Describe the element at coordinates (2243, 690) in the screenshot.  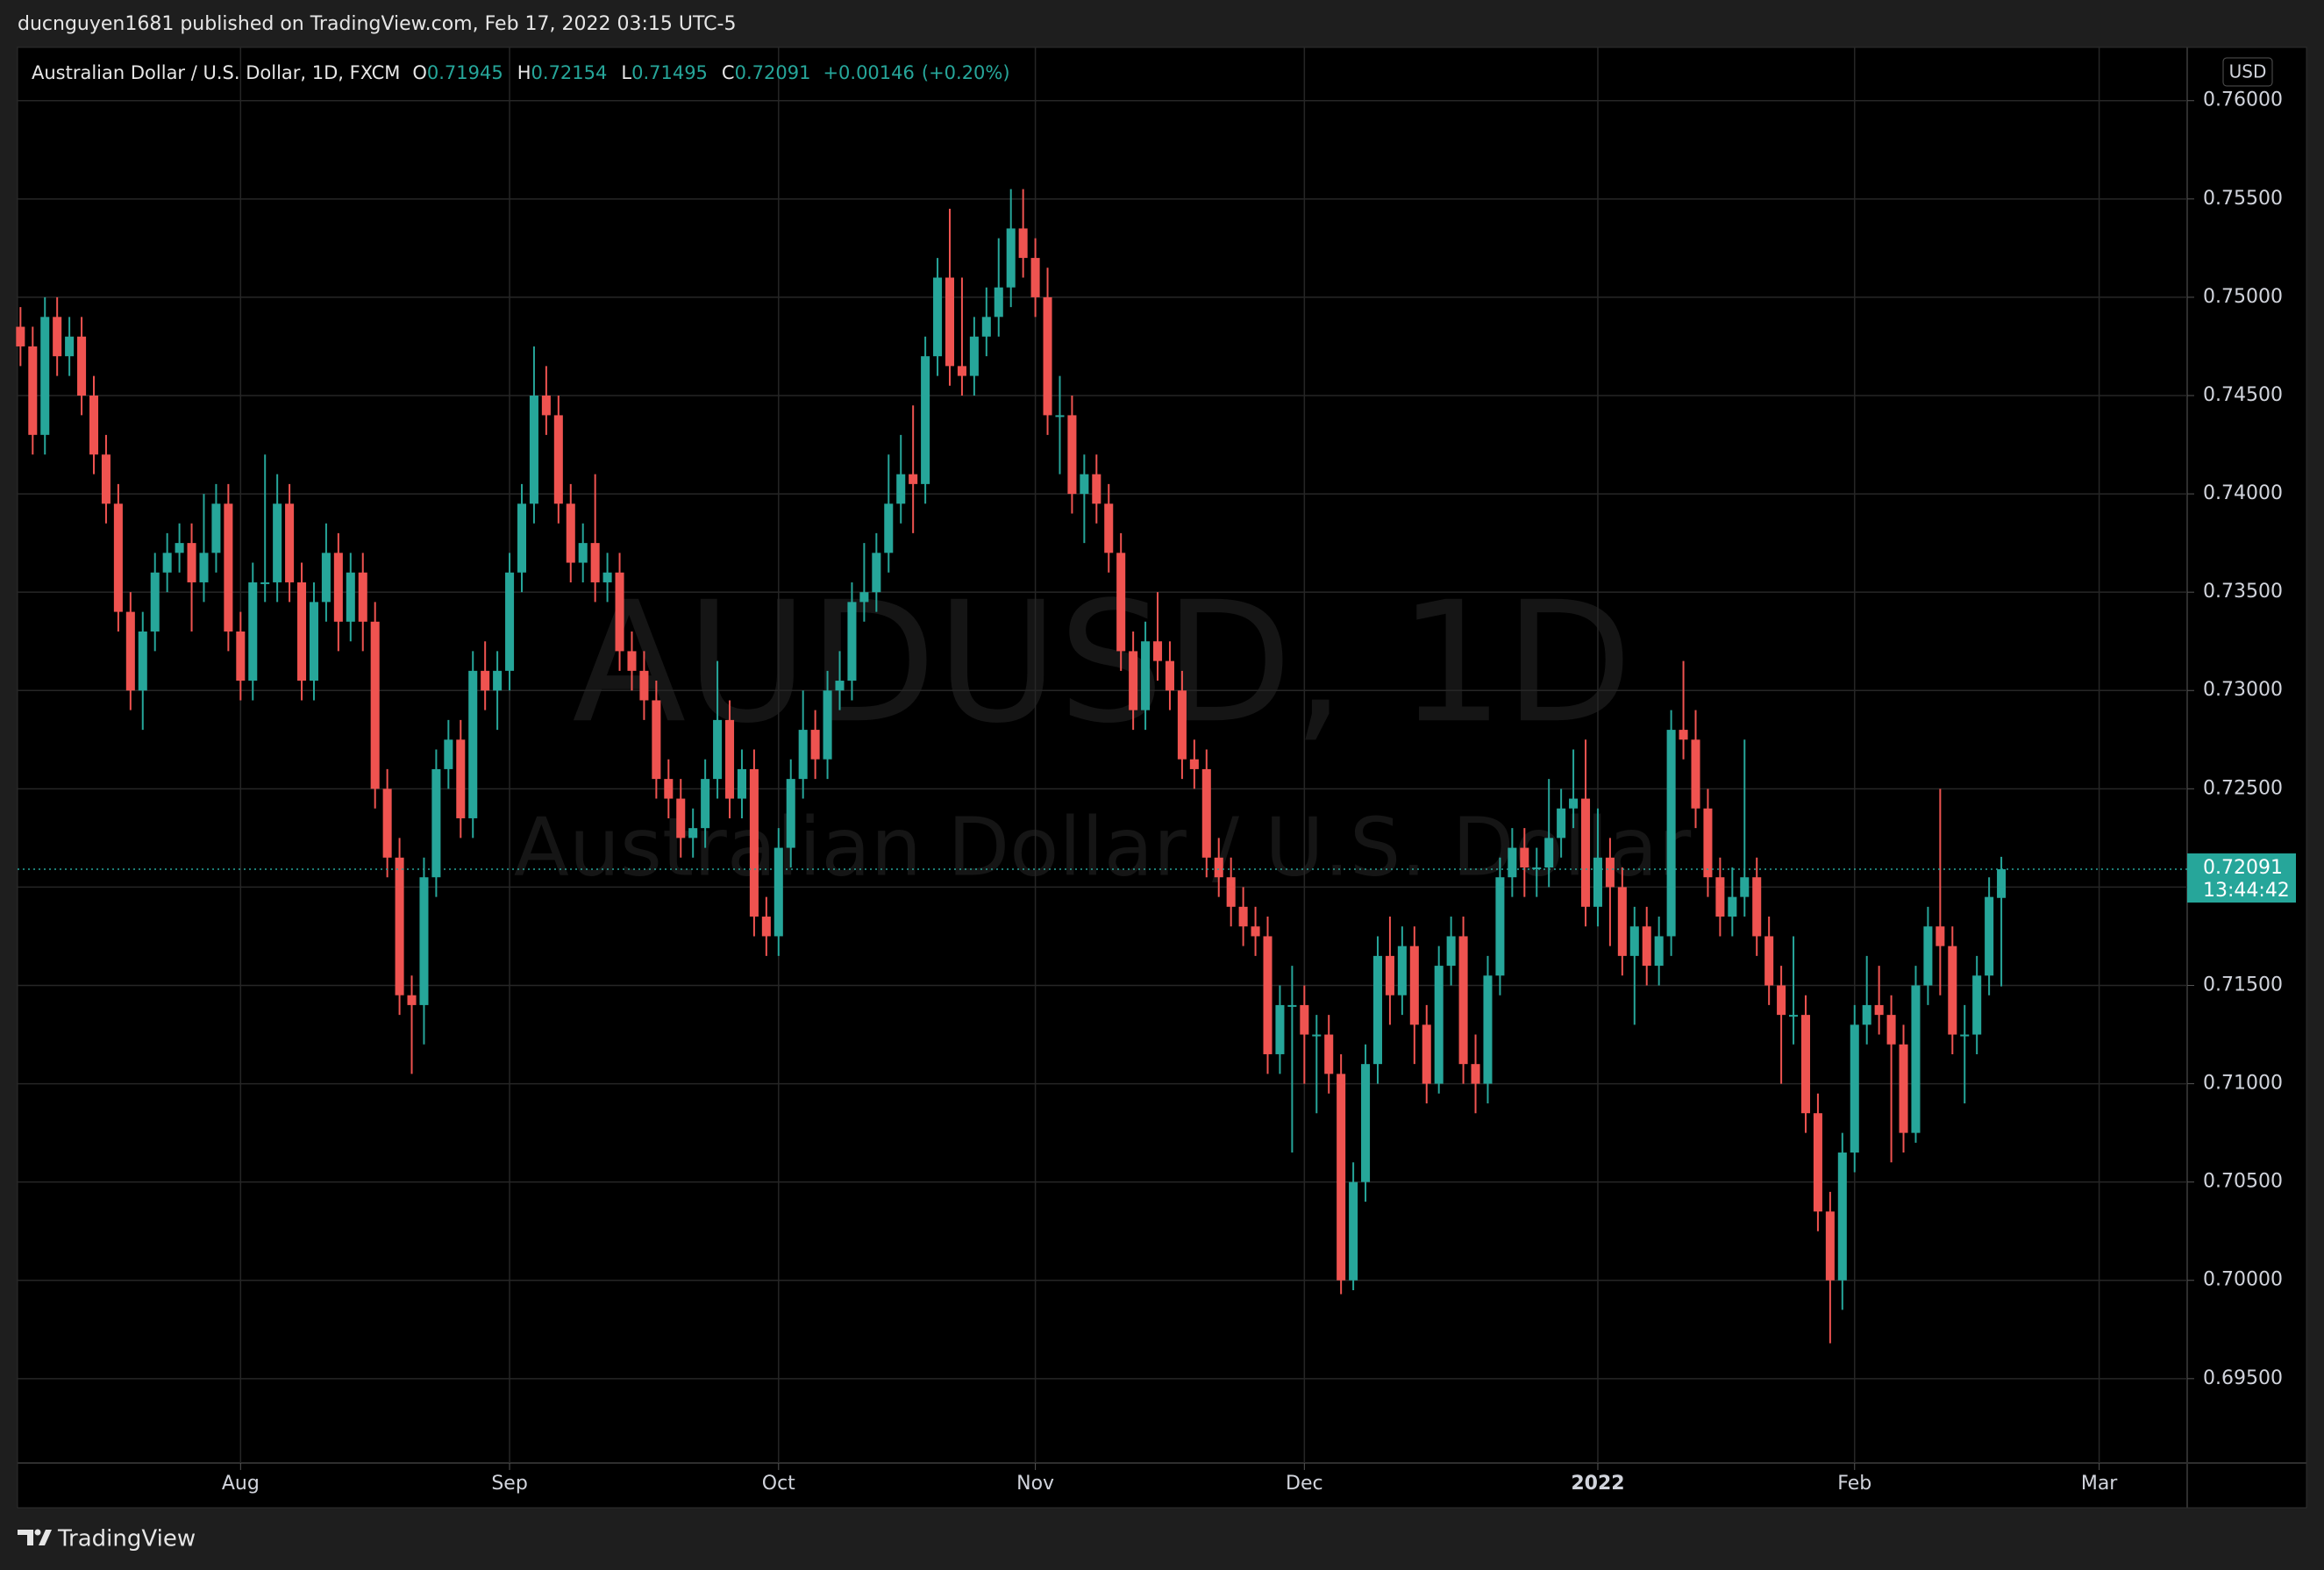
I see `y-tick-label: 0.73000` at that location.